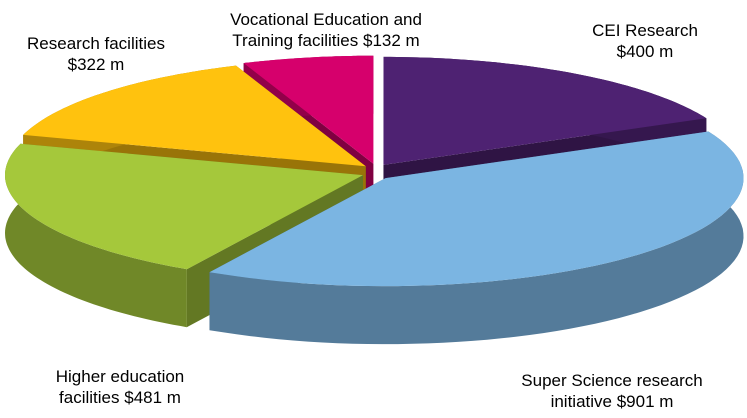 This screenshot has width=747, height=418. I want to click on slice-label: Higher education facilities $481 m, so click(120, 387).